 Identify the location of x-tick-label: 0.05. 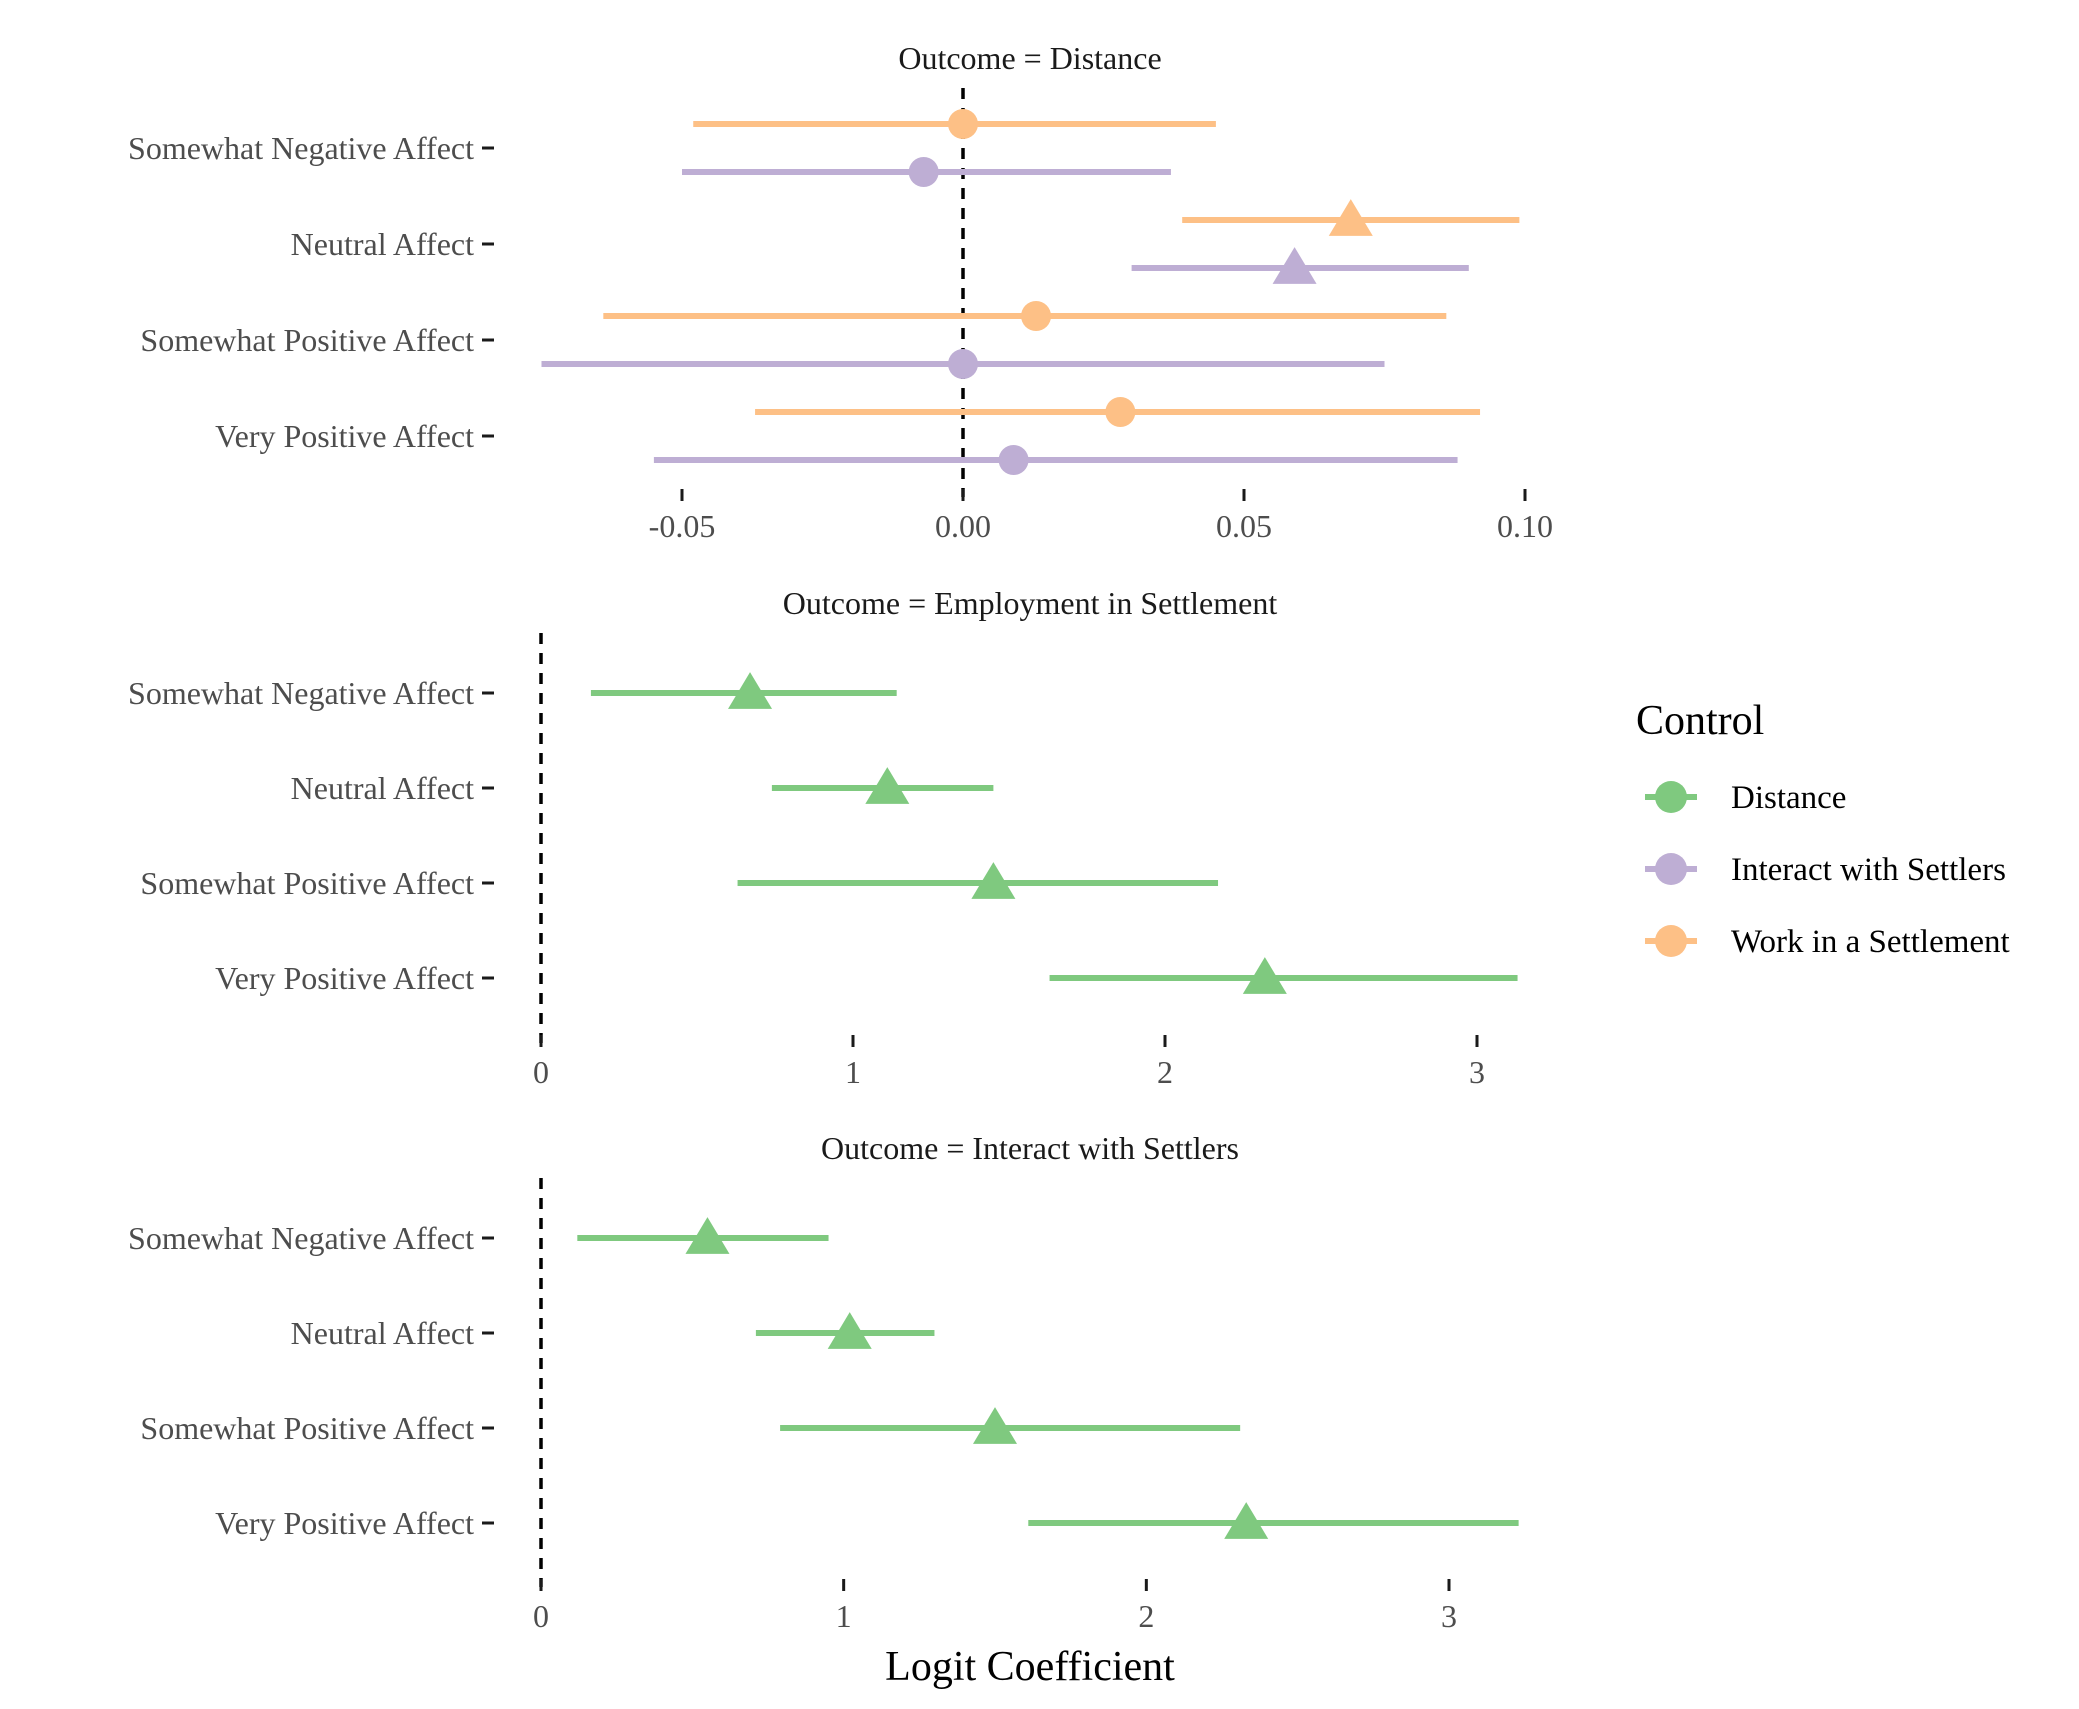
(1244, 526).